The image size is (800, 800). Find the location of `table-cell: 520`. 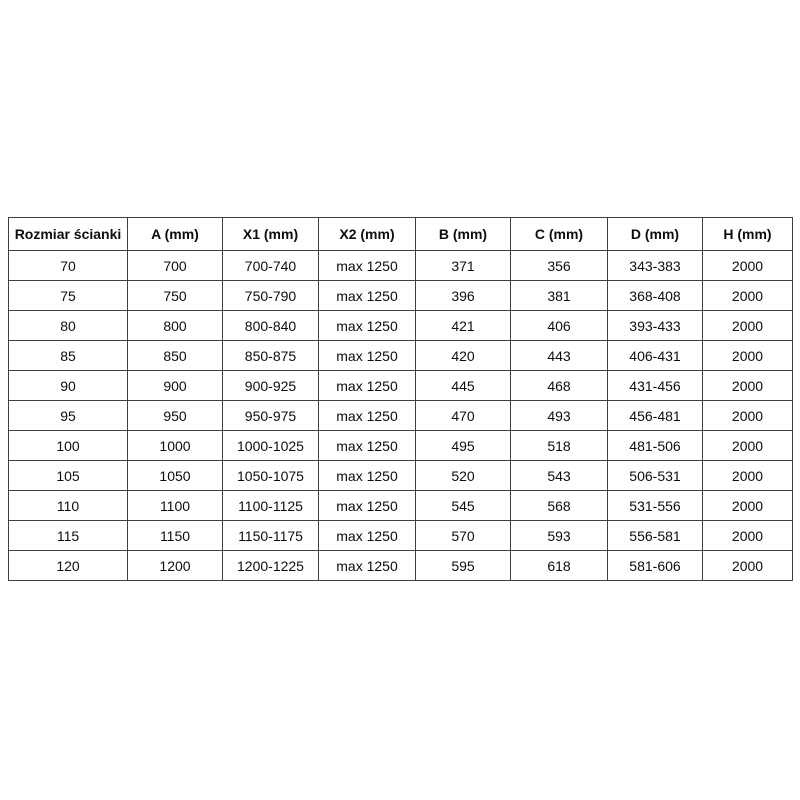

table-cell: 520 is located at coordinates (463, 475).